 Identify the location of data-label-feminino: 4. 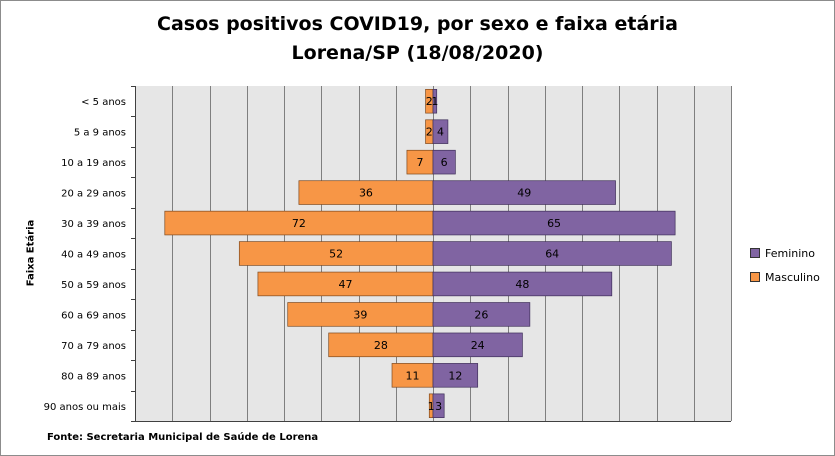
(440, 132).